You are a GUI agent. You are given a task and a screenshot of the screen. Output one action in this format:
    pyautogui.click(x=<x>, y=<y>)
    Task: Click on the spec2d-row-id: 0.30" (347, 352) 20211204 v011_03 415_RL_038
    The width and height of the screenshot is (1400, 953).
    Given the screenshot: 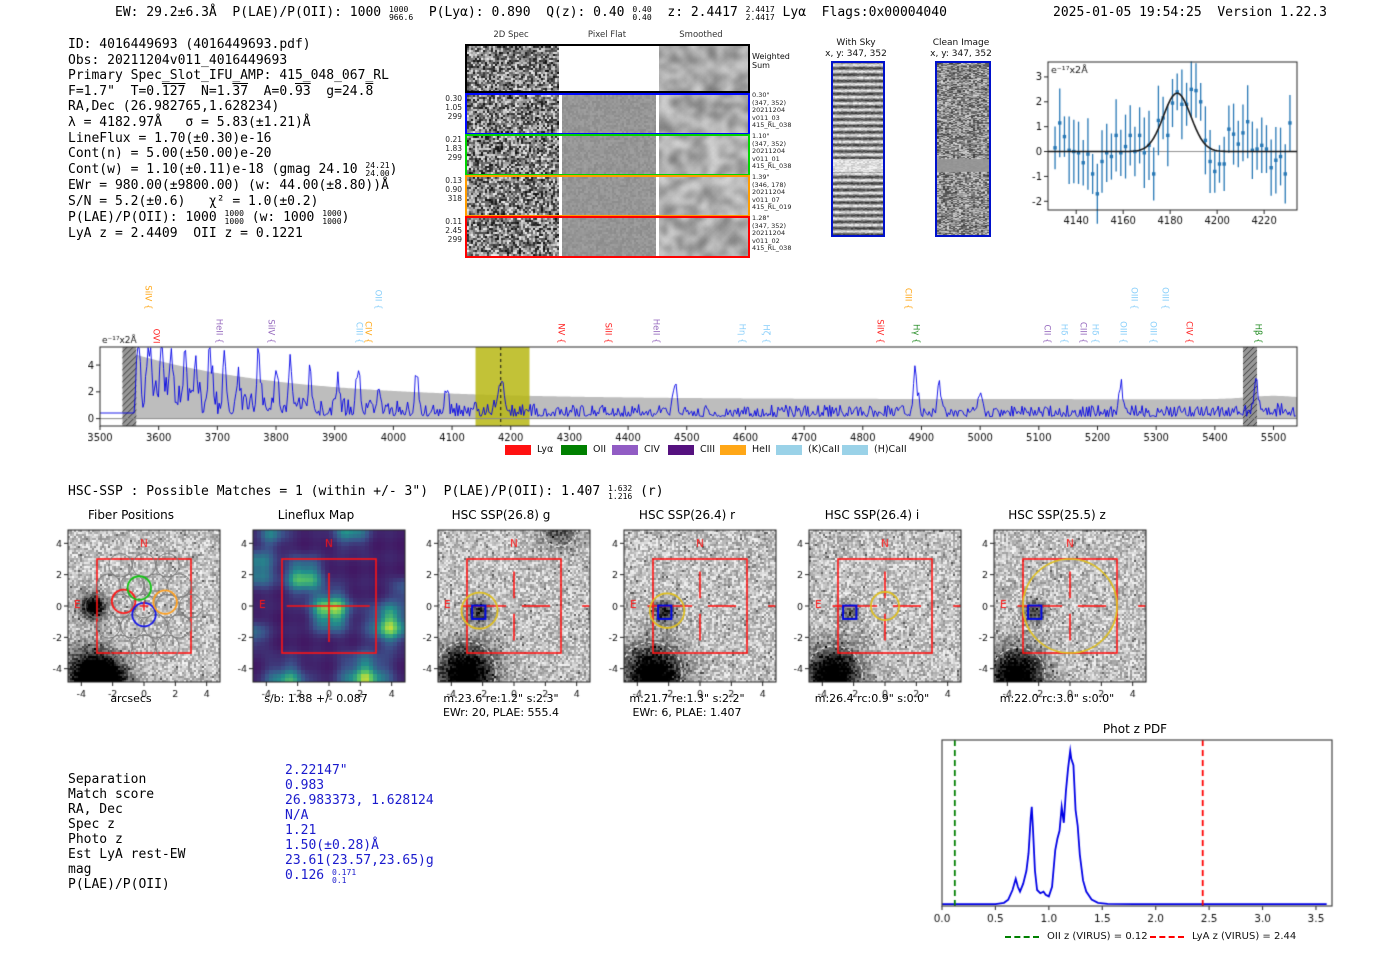 What is the action you would take?
    pyautogui.click(x=772, y=110)
    